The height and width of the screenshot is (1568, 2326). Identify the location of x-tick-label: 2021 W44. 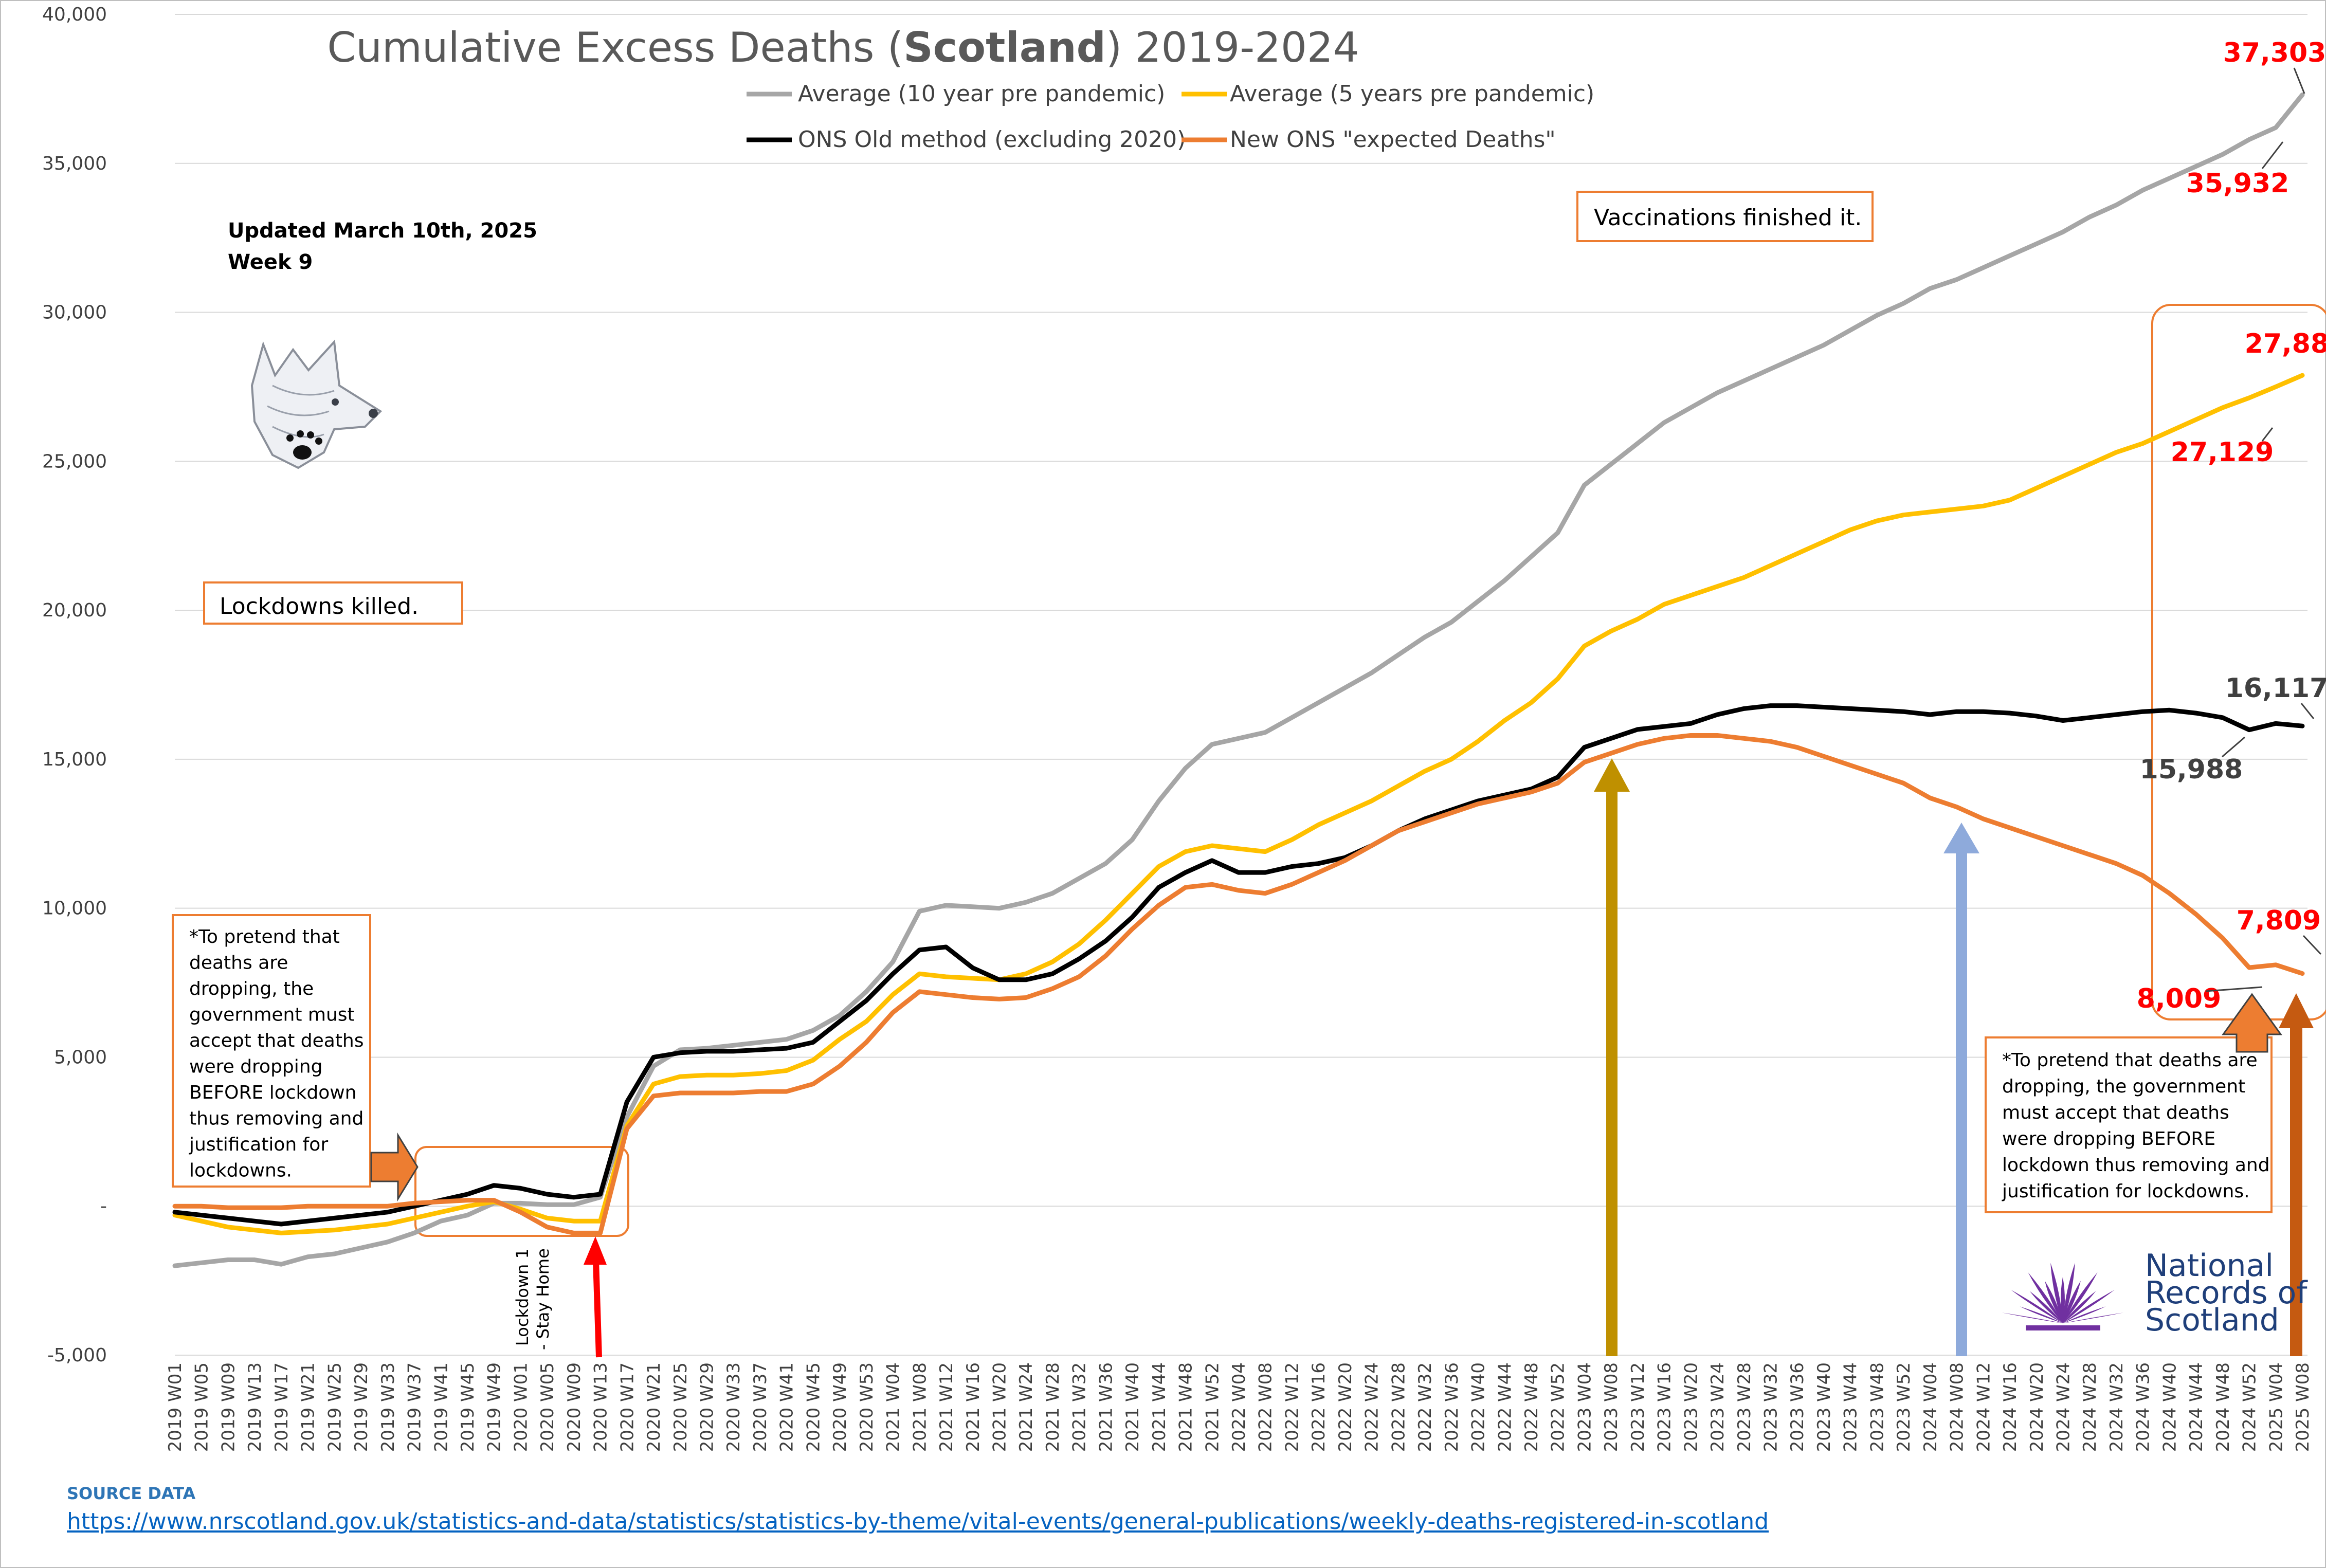
(1159, 1407).